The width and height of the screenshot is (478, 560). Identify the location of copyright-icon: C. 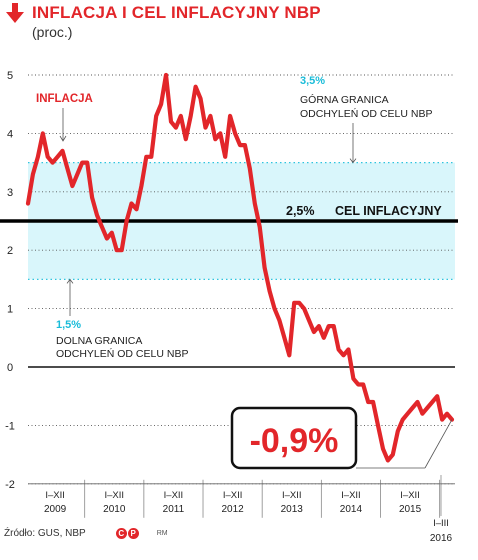
(121, 533).